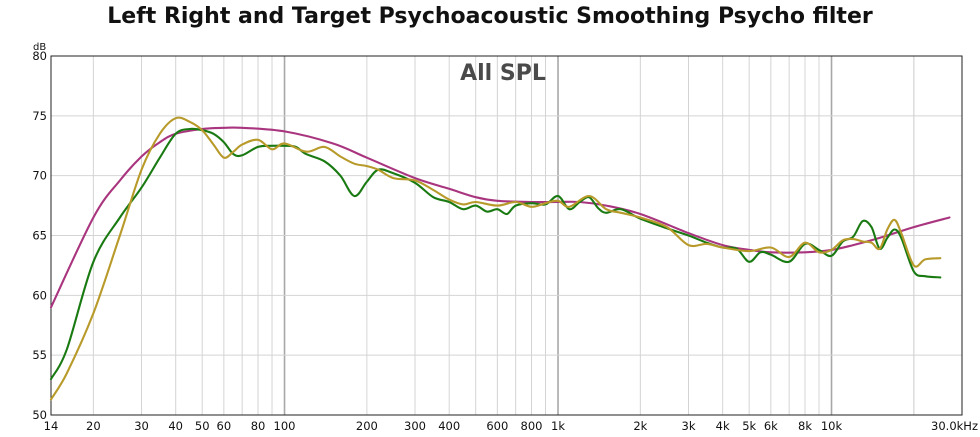  What do you see at coordinates (503, 73) in the screenshot?
I see `plot-label: All SPL` at bounding box center [503, 73].